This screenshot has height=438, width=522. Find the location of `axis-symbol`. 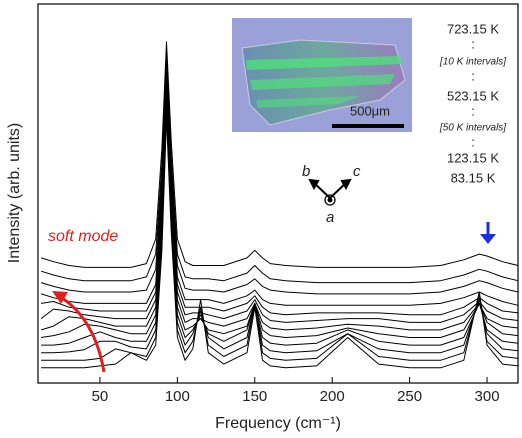

axis-symbol is located at coordinates (330, 192).